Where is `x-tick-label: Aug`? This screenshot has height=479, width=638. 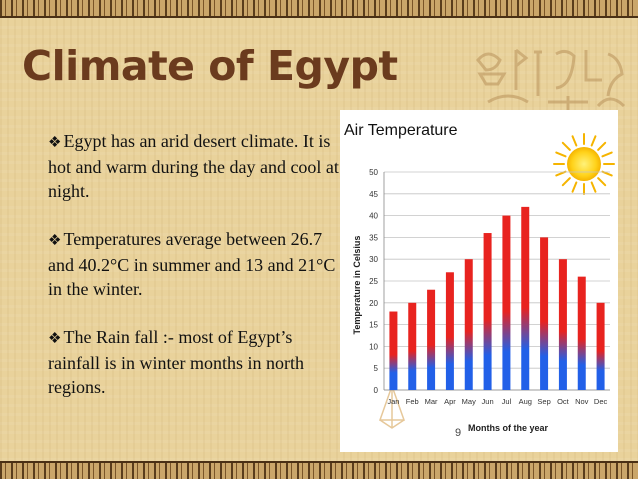
x-tick-label: Aug is located at coordinates (525, 401).